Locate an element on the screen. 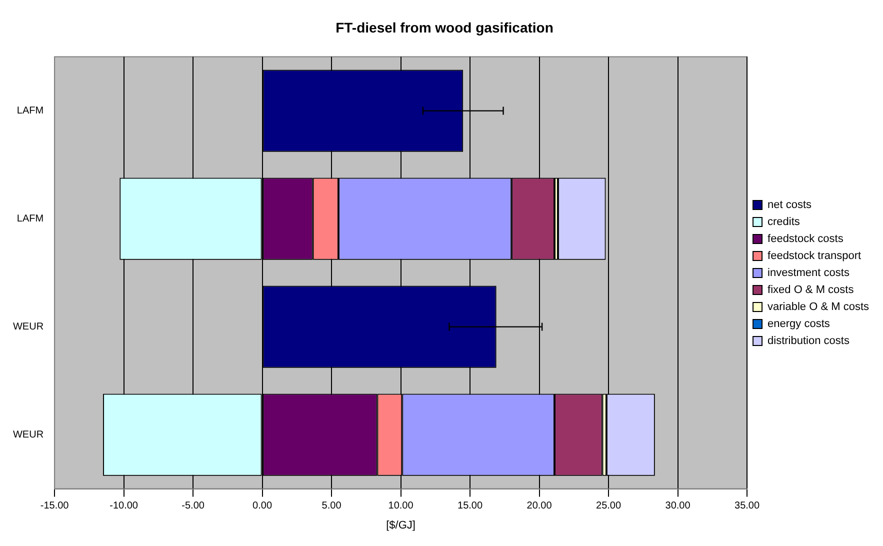 This screenshot has height=546, width=883. x-tick-label: -10.00 is located at coordinates (124, 506).